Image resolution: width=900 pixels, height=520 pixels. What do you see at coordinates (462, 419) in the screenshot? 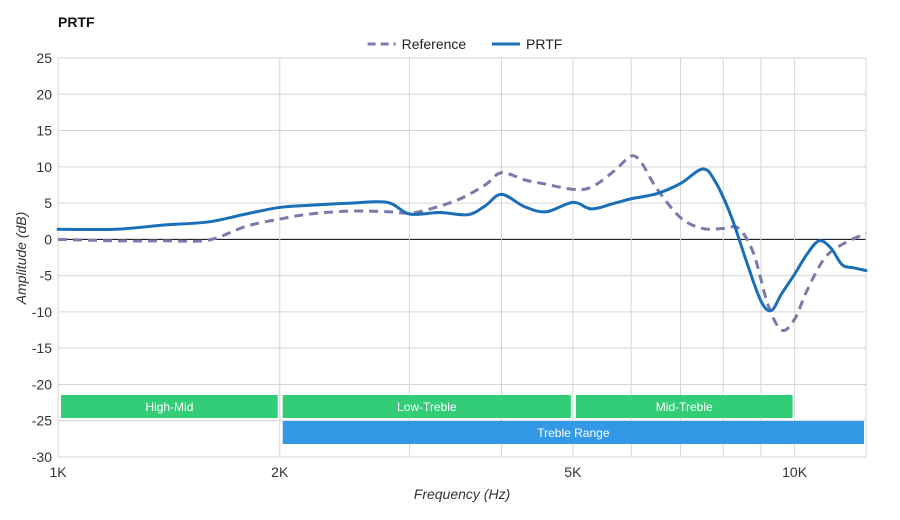
I see `frequency-bands: High-Mid Low-Treble Mid-Treble Treble Range` at bounding box center [462, 419].